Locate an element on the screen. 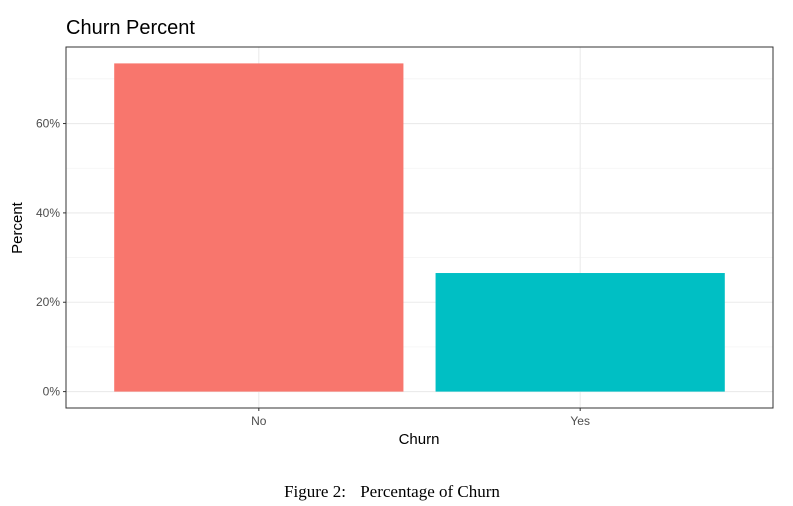  figure-caption: Figure 2: Percentage of Churn is located at coordinates (392, 491).